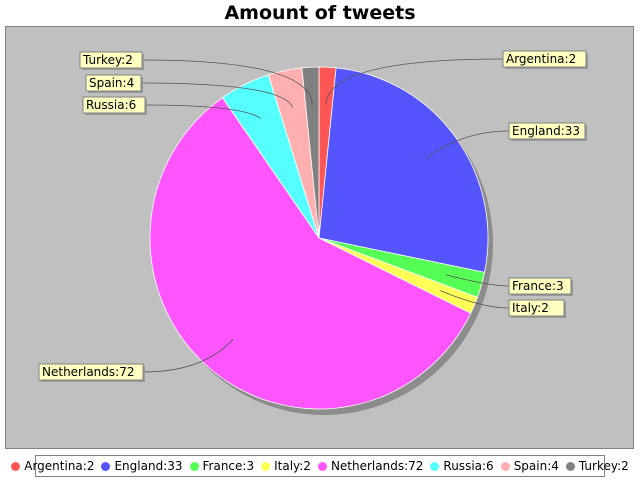  I want to click on legend-label: Turkey:2, so click(603, 466).